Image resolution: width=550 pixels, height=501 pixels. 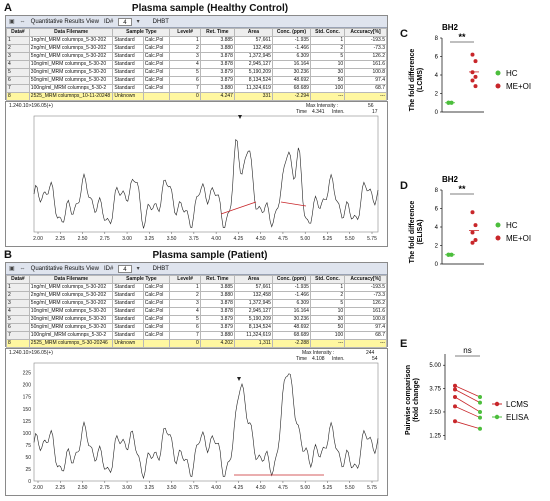 I want to click on table-cell: 1, so click(x=185, y=287).